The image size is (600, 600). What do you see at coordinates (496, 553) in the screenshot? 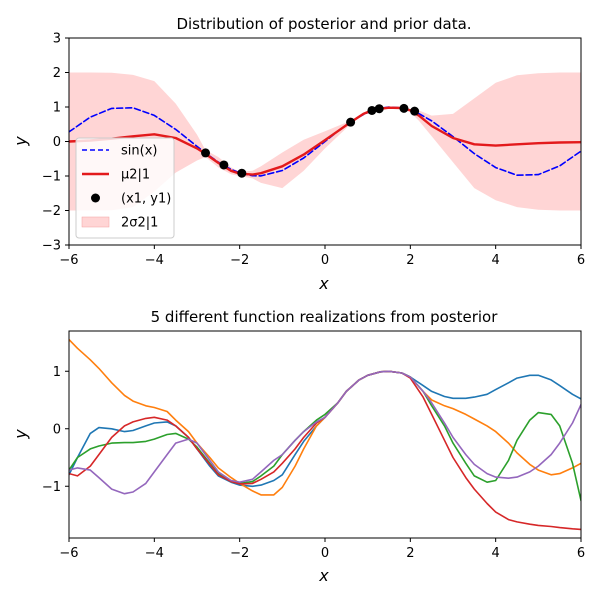
I see `bottom-x-tick-label-5: 4` at bounding box center [496, 553].